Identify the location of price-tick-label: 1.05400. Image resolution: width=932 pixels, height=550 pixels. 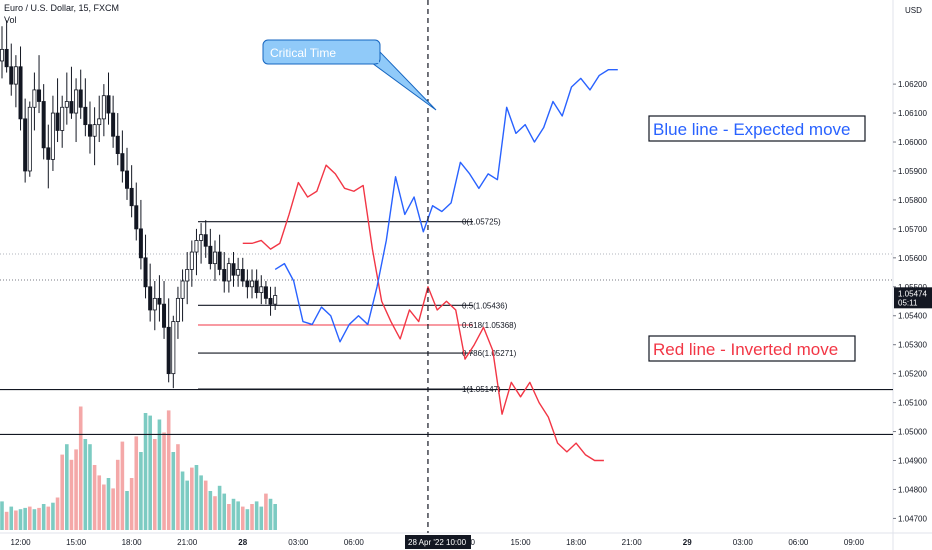
(912, 316).